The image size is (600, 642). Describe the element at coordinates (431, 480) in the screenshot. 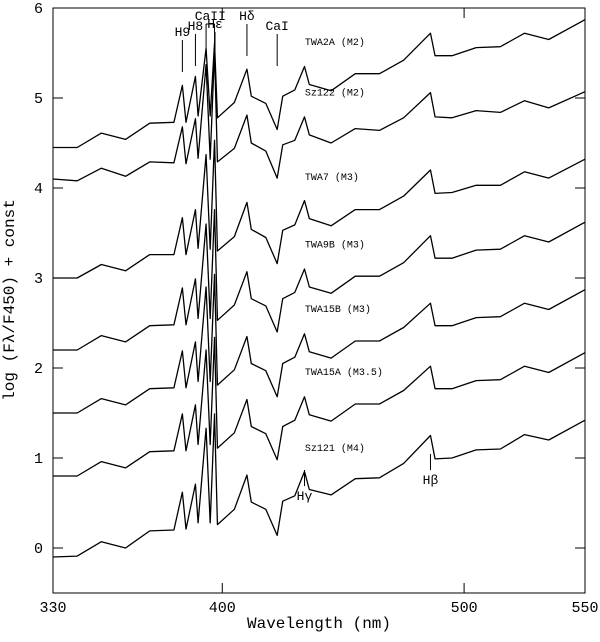

I see `line-id-label: Hβ` at that location.